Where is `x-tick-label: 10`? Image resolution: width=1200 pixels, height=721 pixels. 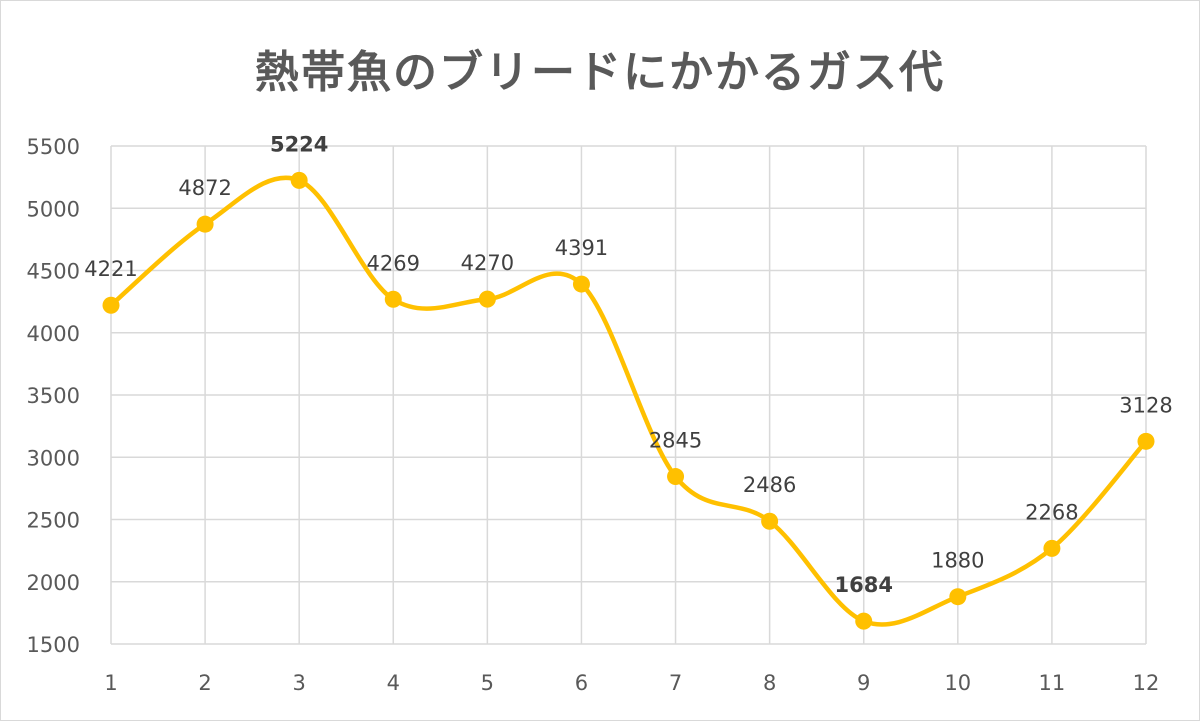
x-tick-label: 10 is located at coordinates (957, 683).